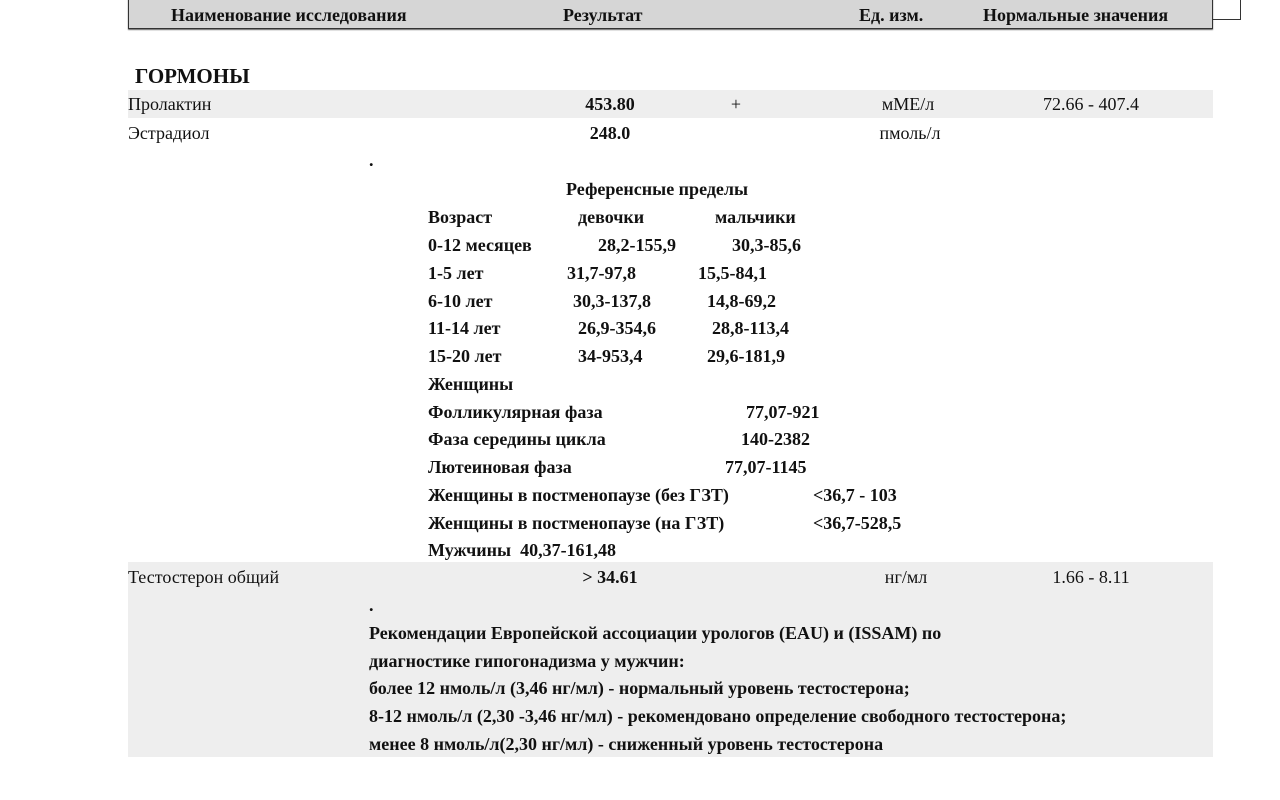 Image resolution: width=1280 pixels, height=800 pixels. I want to click on test-result: 248.0, so click(610, 133).